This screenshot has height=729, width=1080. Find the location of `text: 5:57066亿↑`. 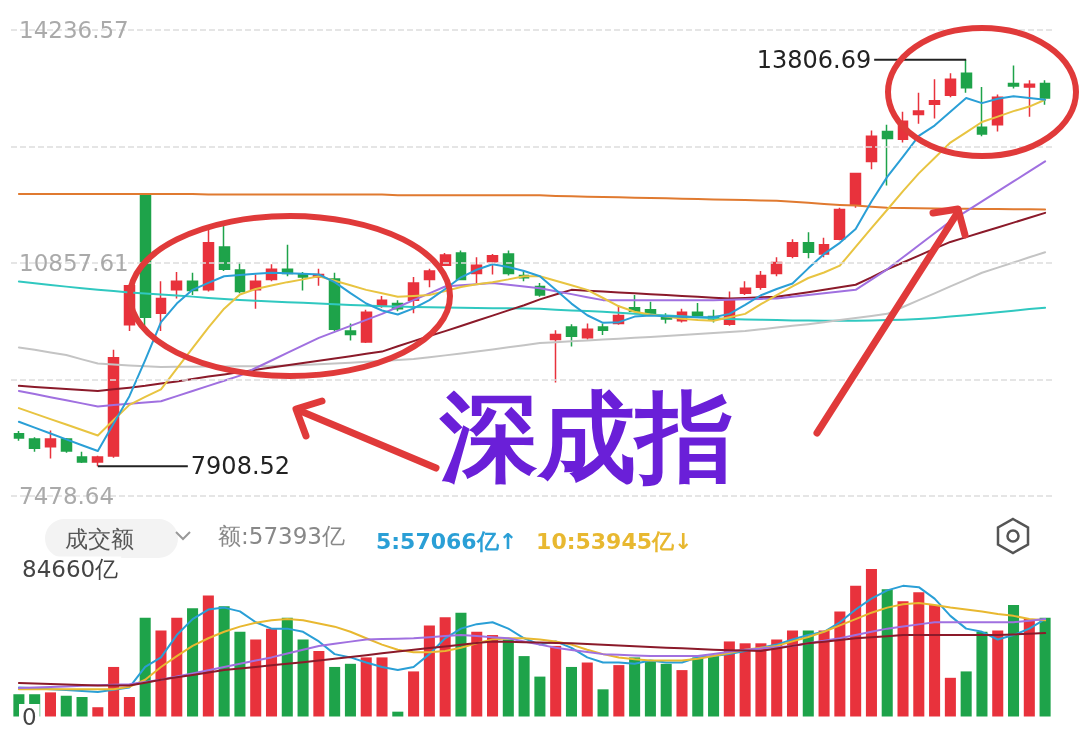

text: 5:57066亿↑ is located at coordinates (447, 541).